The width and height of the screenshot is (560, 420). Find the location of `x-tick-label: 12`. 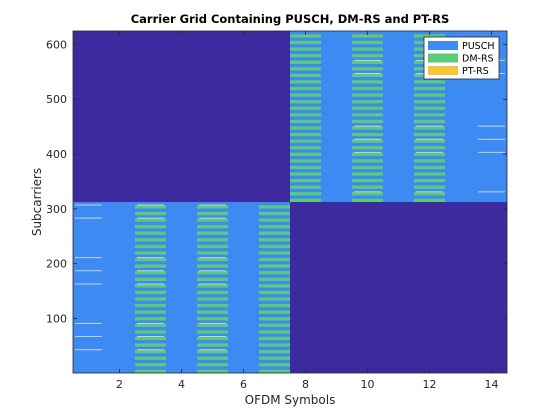

x-tick-label: 12 is located at coordinates (430, 384).